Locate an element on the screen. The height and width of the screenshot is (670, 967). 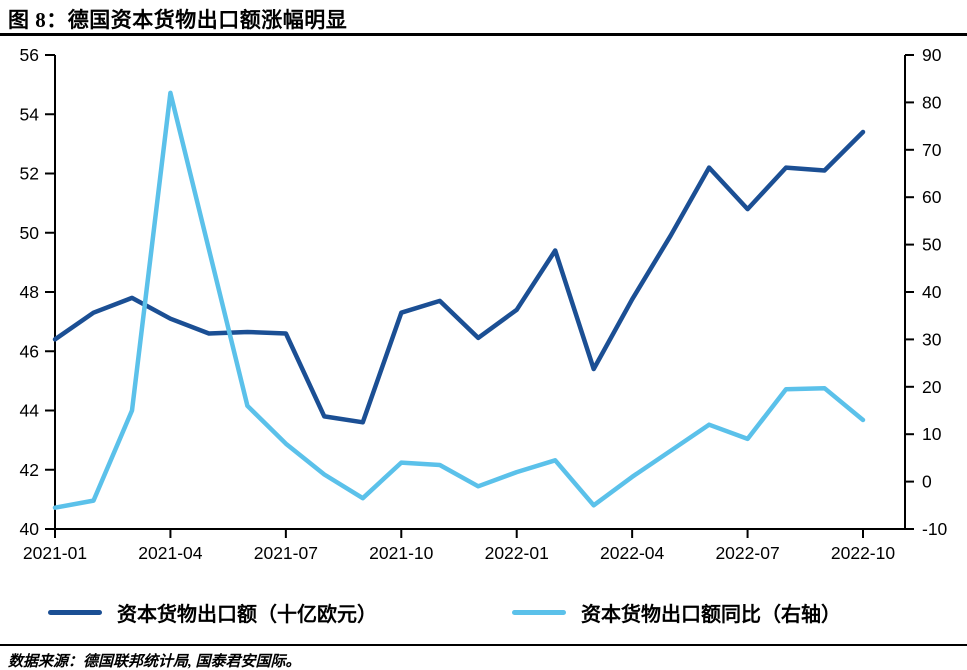
y-right-tick-label: 40 is located at coordinates (932, 292).